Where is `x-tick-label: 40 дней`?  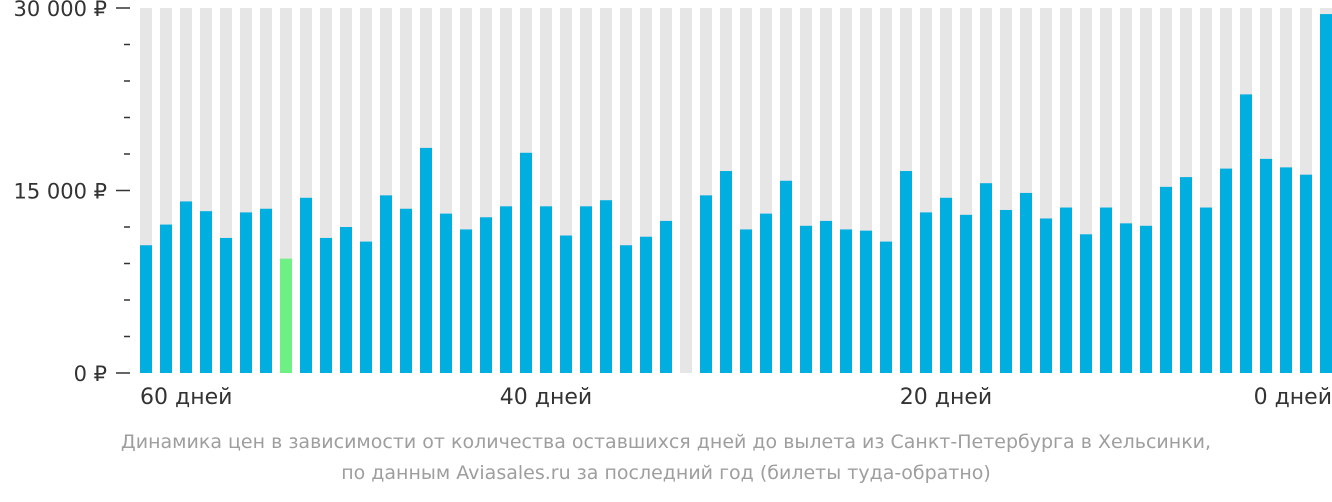
x-tick-label: 40 дней is located at coordinates (546, 397).